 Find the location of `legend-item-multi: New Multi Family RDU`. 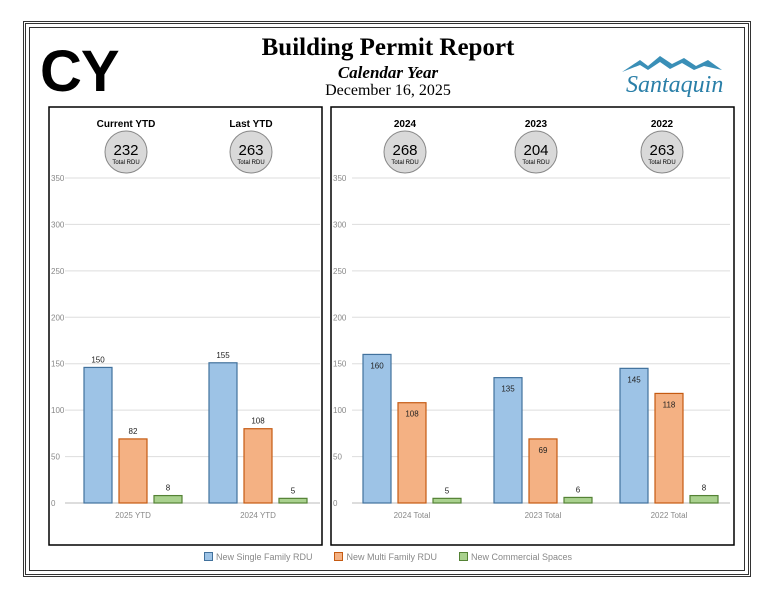

legend-item-multi: New Multi Family RDU is located at coordinates (385, 557).